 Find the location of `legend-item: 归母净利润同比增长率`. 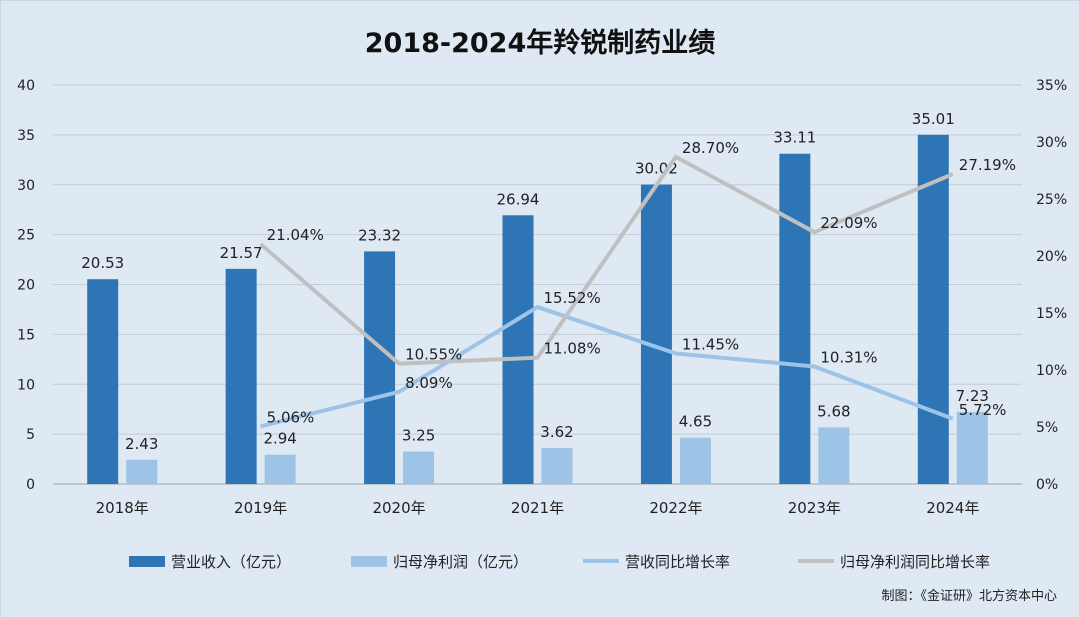

legend-item: 归母净利润同比增长率 is located at coordinates (894, 561).